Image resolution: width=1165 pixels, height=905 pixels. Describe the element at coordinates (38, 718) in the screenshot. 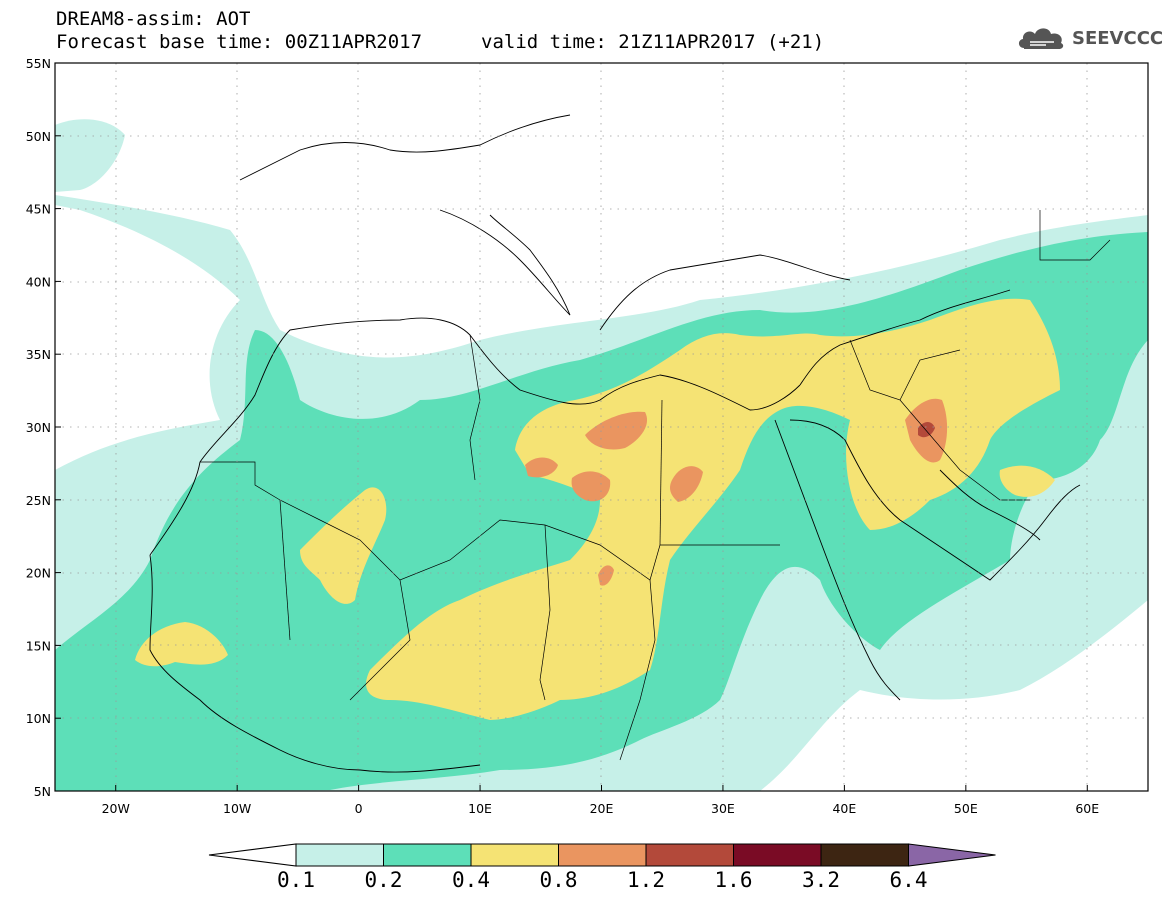

I see `lat-tick-label: 10N` at that location.